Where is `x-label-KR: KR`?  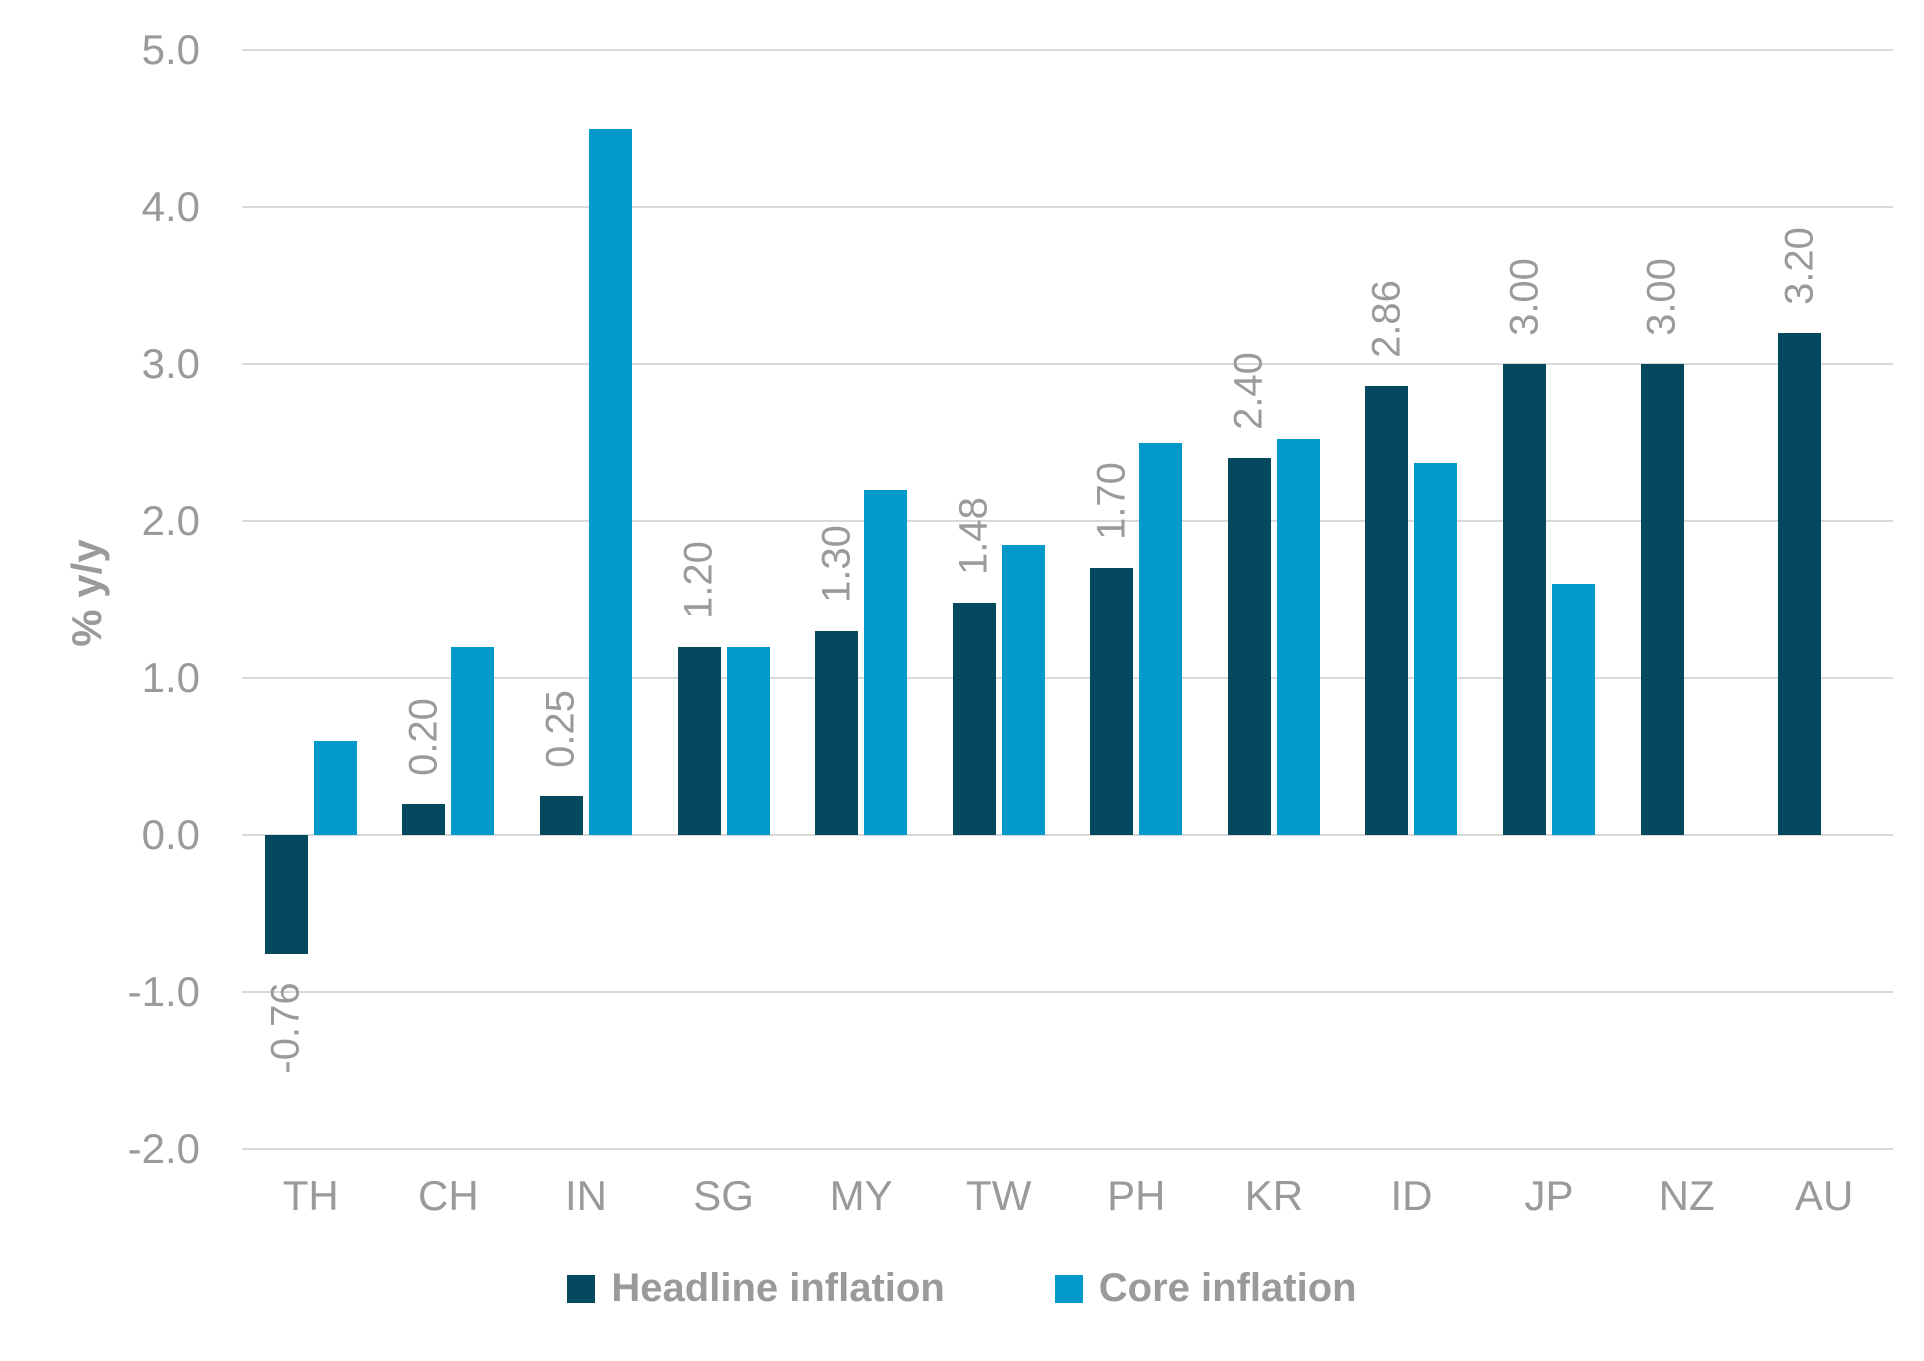 x-label-KR: KR is located at coordinates (1274, 1195).